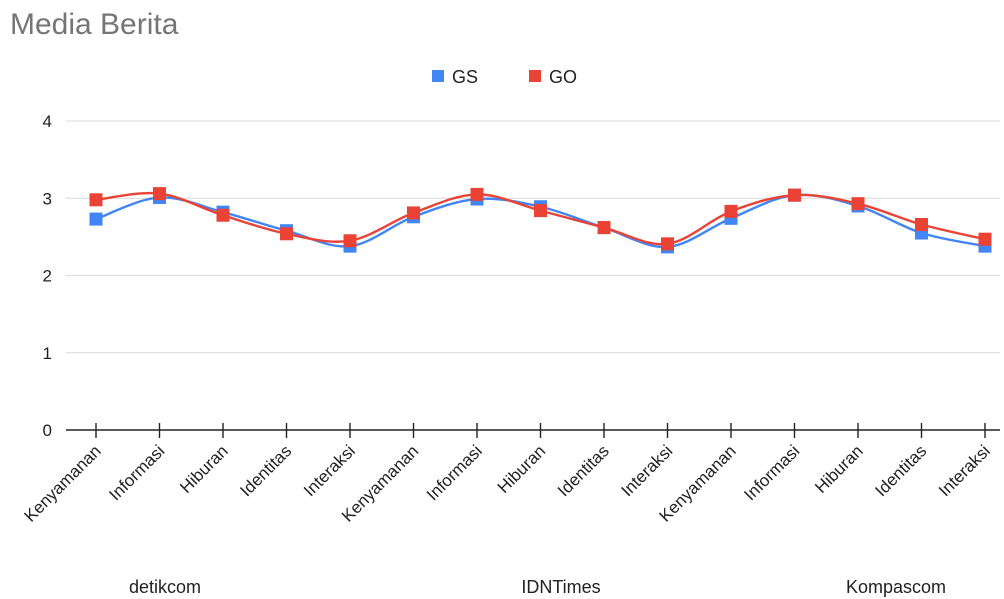 The width and height of the screenshot is (1004, 599). I want to click on y-tick-label: 4, so click(47, 121).